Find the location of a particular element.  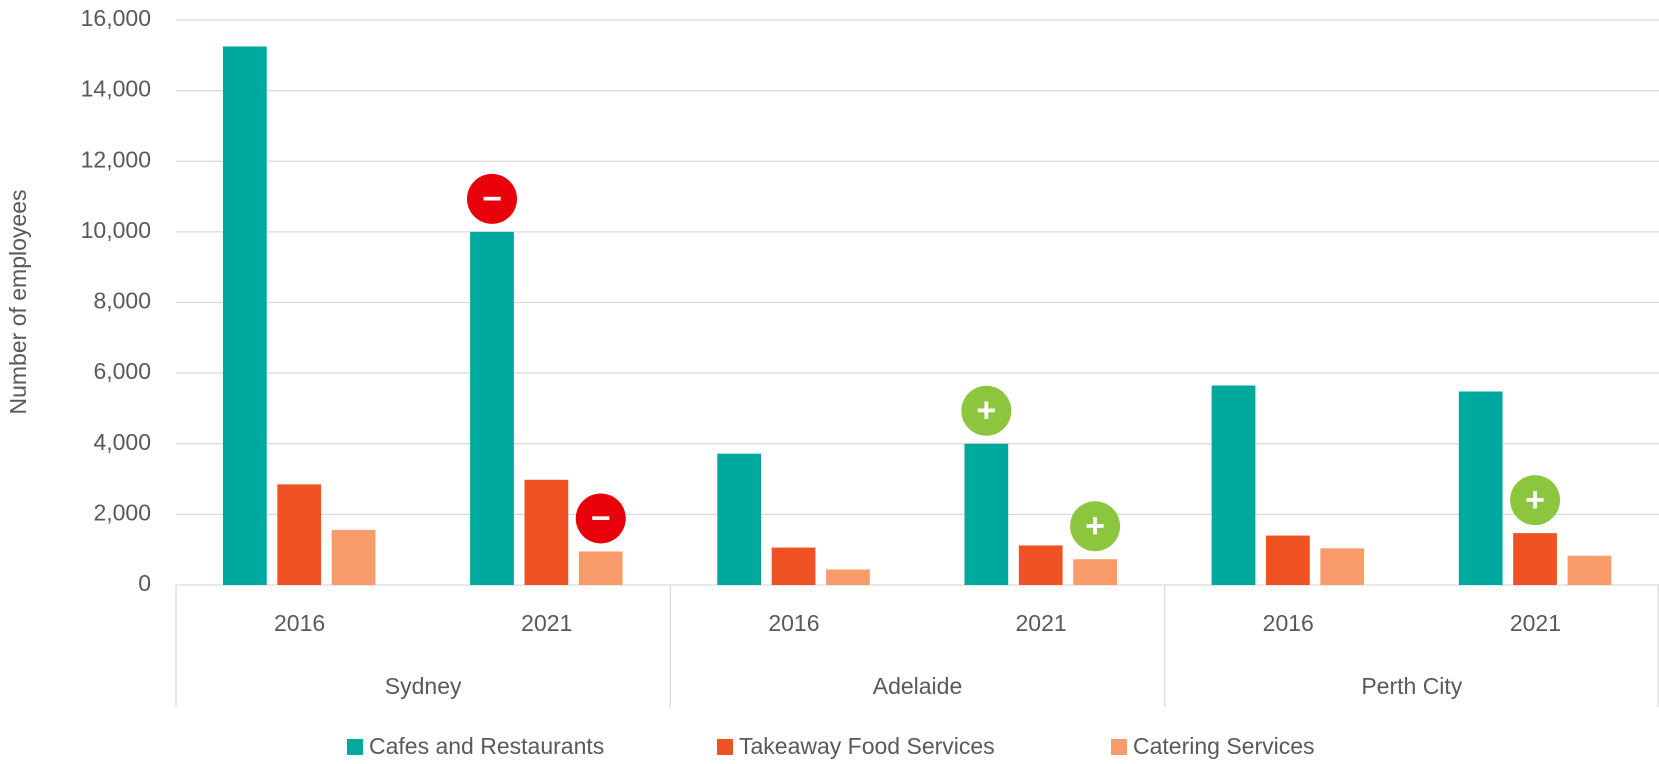

group-label: Sydney is located at coordinates (423, 686).